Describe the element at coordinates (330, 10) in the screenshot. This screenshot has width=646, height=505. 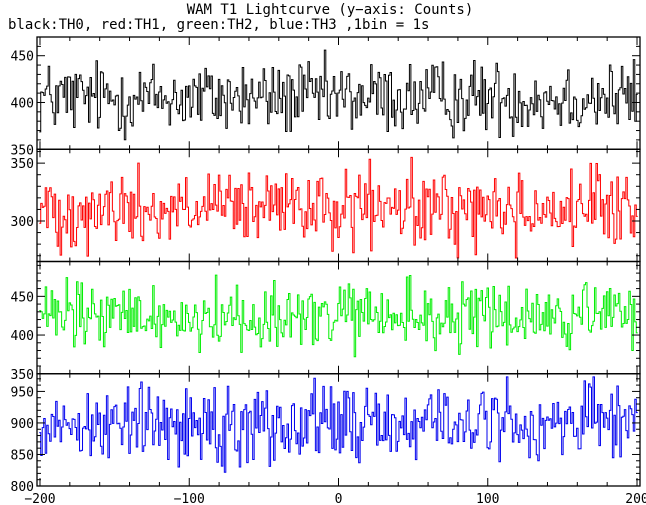
I see `chart-title: WAM T1 Lightcurve (y−axis: Counts)` at that location.